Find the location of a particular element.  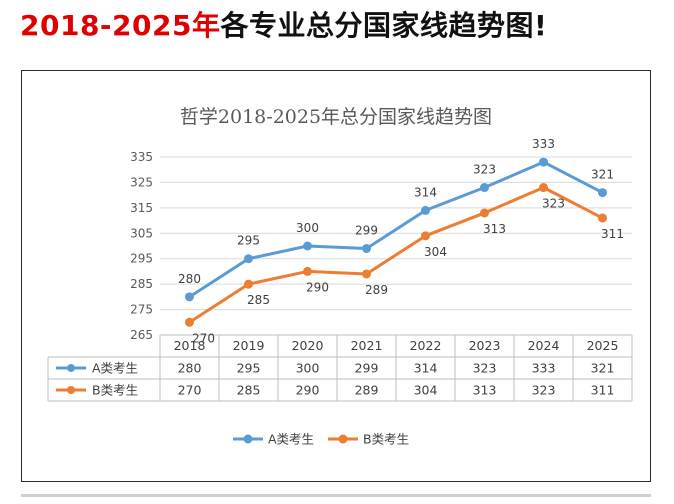

data-label: 270 is located at coordinates (203, 338).